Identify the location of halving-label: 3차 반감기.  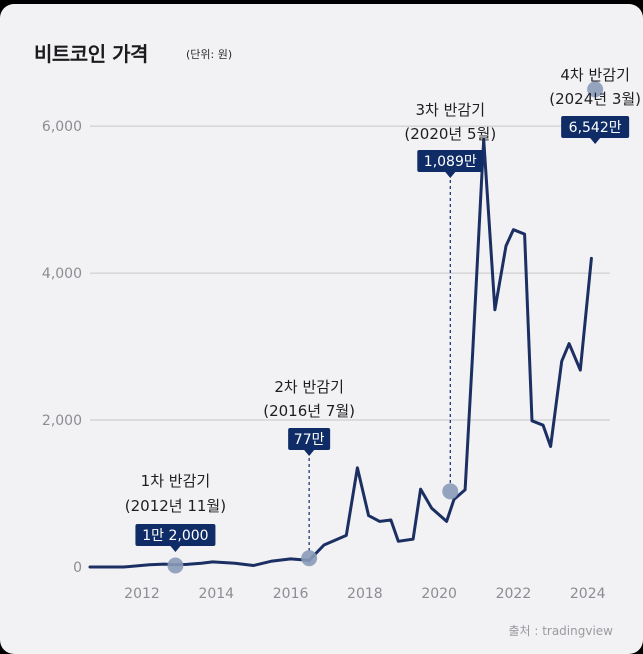
(451, 110).